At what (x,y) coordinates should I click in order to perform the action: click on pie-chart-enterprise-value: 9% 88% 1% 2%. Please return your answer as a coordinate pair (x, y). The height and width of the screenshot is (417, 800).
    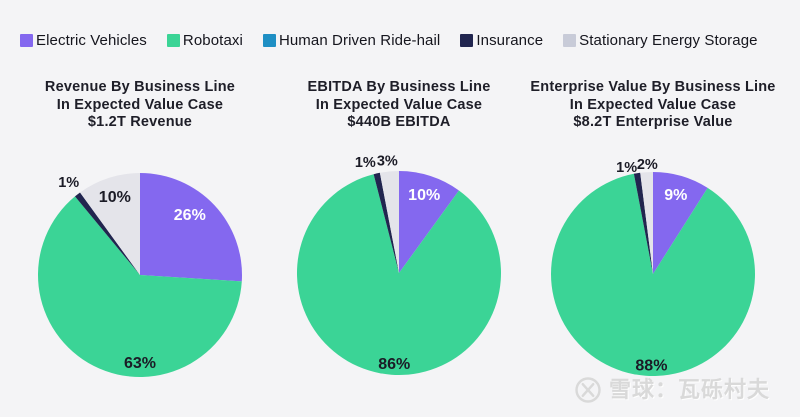
    Looking at the image, I should click on (652, 267).